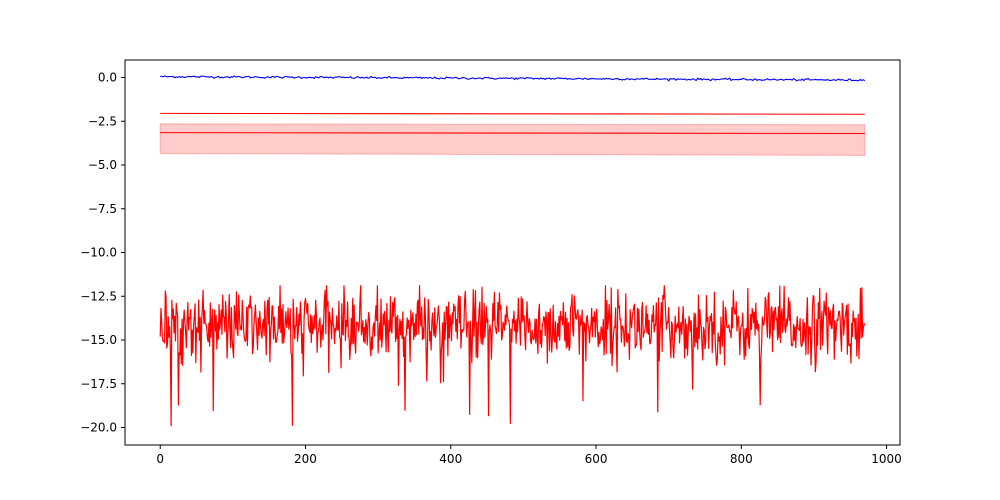 This screenshot has width=1000, height=500. I want to click on y-axis: 0.0 −2.5 −5.0 −7.5 −10.0 −12.5 −15.0 −17.5 −20.0, so click(102, 253).